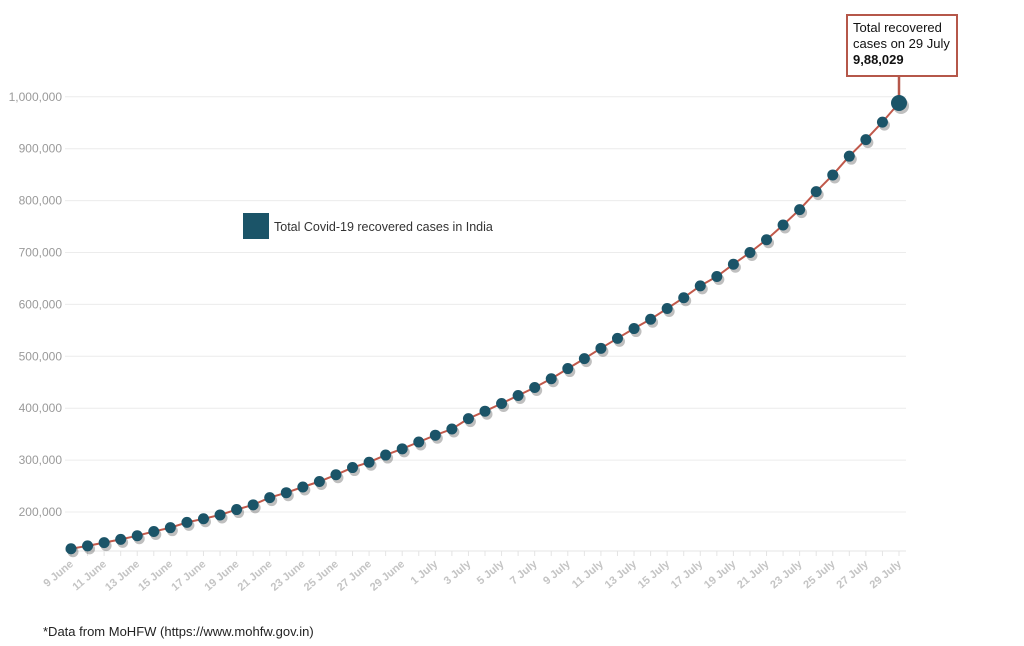 The width and height of the screenshot is (1024, 646). Describe the element at coordinates (321, 576) in the screenshot. I see `x-tick-label: 25 June` at that location.